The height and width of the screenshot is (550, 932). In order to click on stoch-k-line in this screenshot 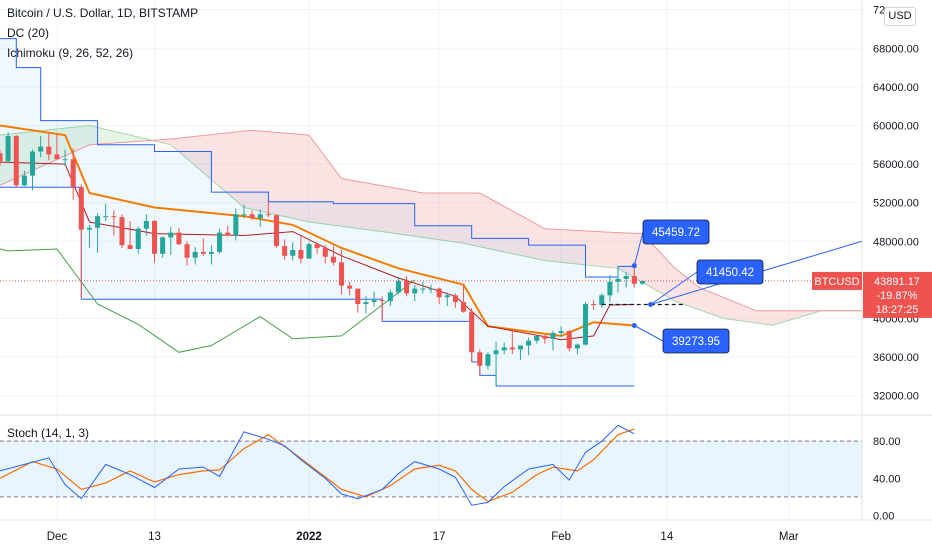, I will do `click(317, 465)`.